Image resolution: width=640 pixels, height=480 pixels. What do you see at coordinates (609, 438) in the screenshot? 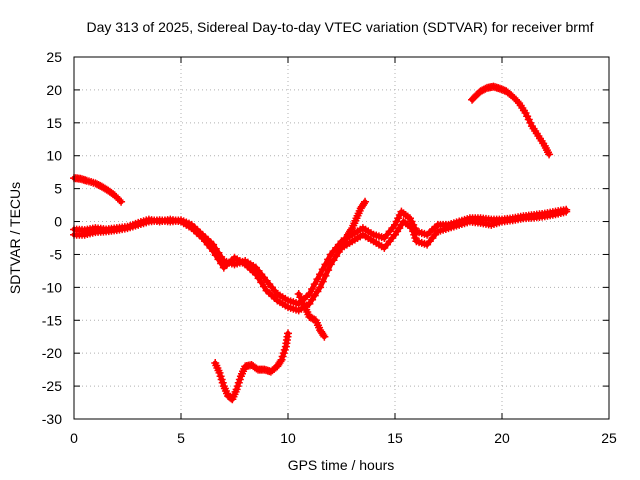
I see `x-tick-label: 25` at bounding box center [609, 438].